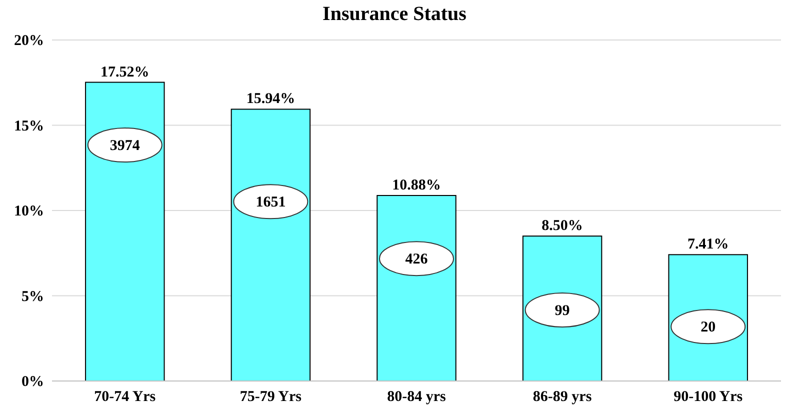 Image resolution: width=789 pixels, height=410 pixels. What do you see at coordinates (416, 185) in the screenshot?
I see `data-label: 10.88%` at bounding box center [416, 185].